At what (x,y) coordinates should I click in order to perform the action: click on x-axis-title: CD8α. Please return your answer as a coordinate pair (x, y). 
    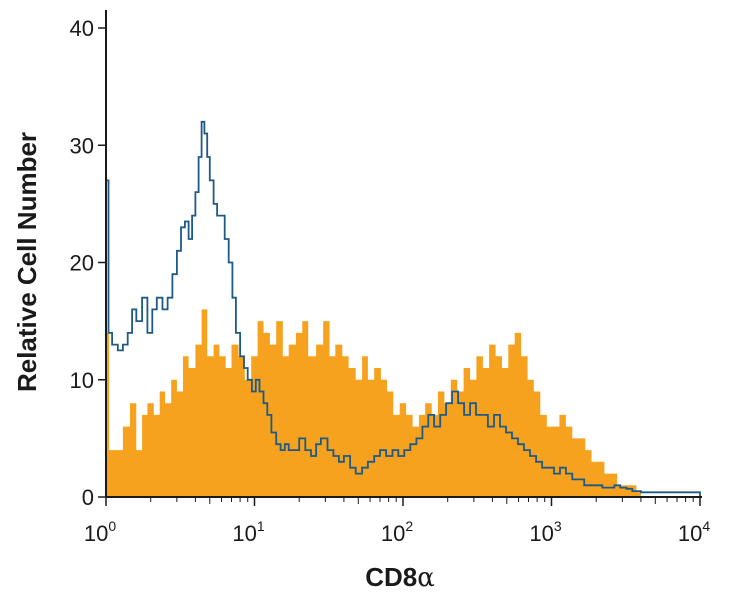
    Looking at the image, I should click on (400, 577).